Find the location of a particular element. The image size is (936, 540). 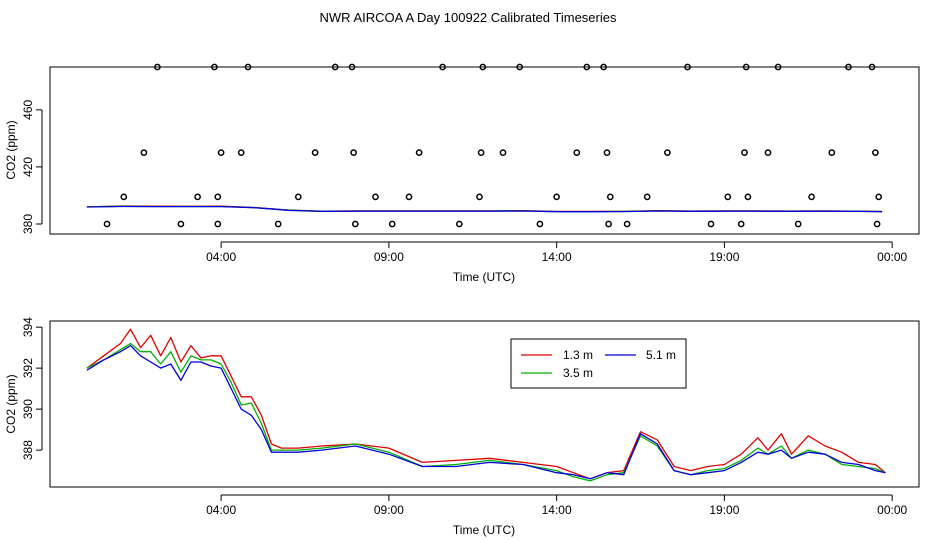

y-tick-label: 394 is located at coordinates (28, 327).